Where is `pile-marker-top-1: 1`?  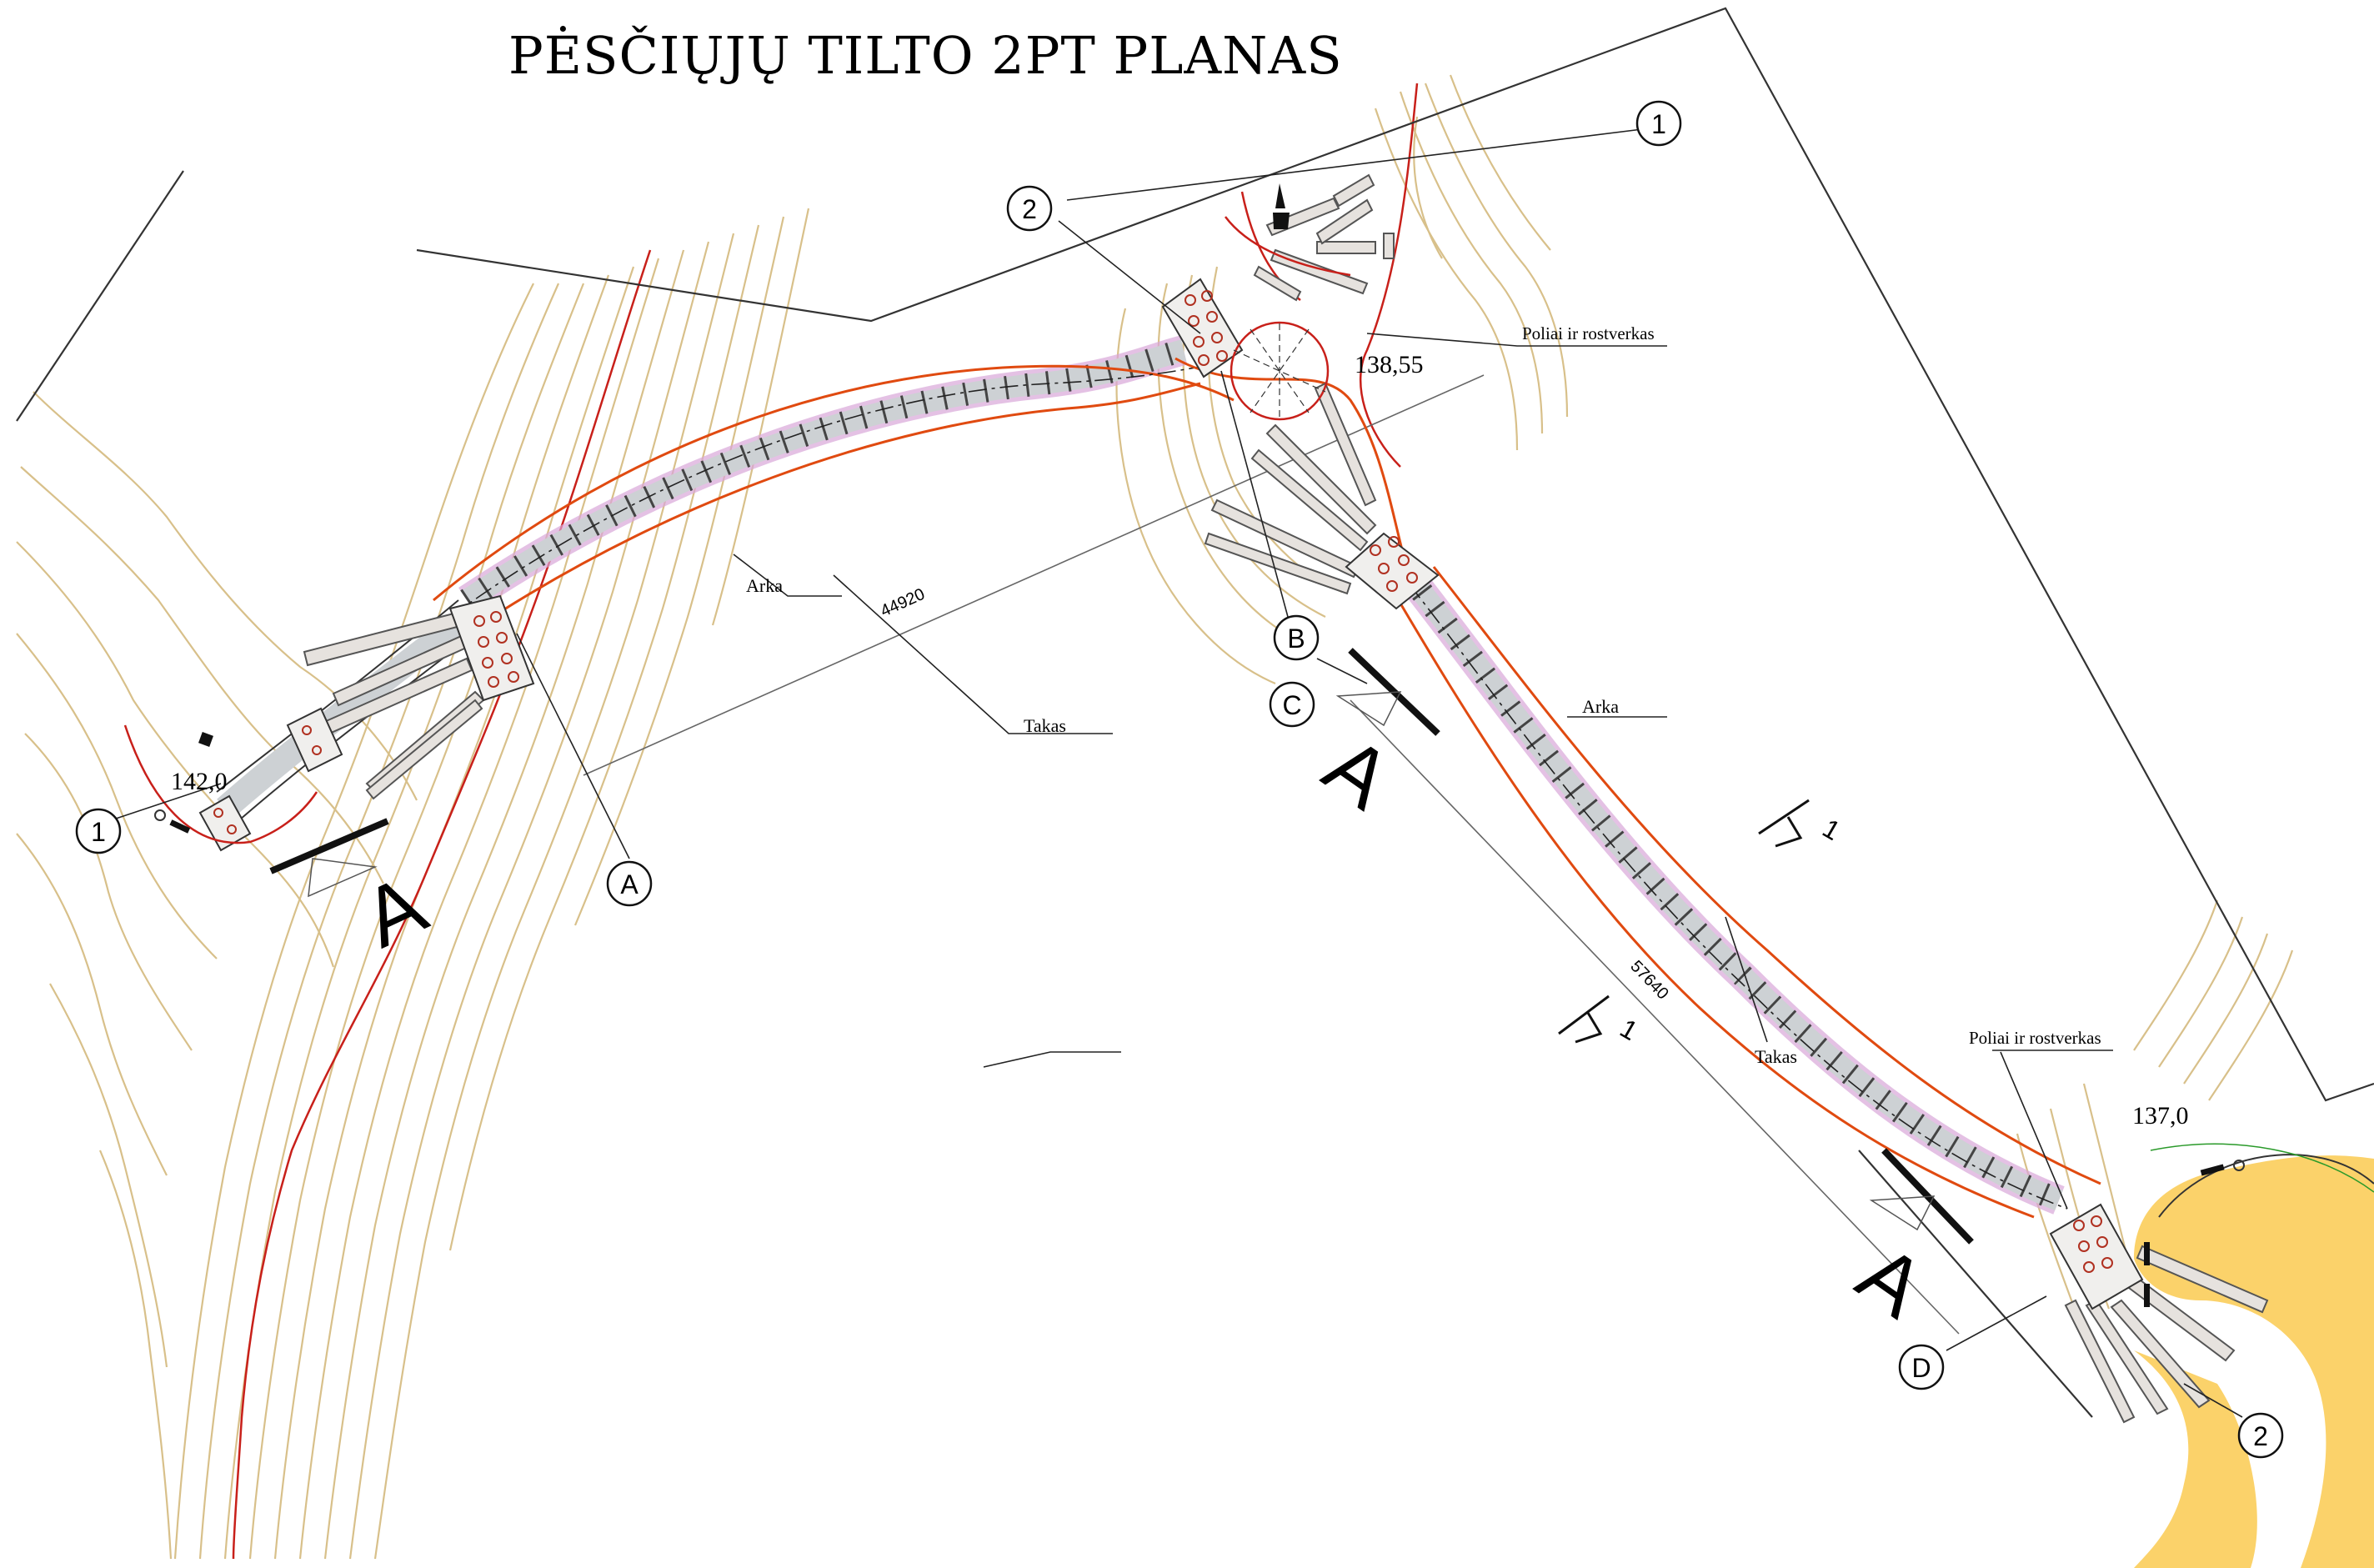 pile-marker-top-1: 1 is located at coordinates (1658, 123).